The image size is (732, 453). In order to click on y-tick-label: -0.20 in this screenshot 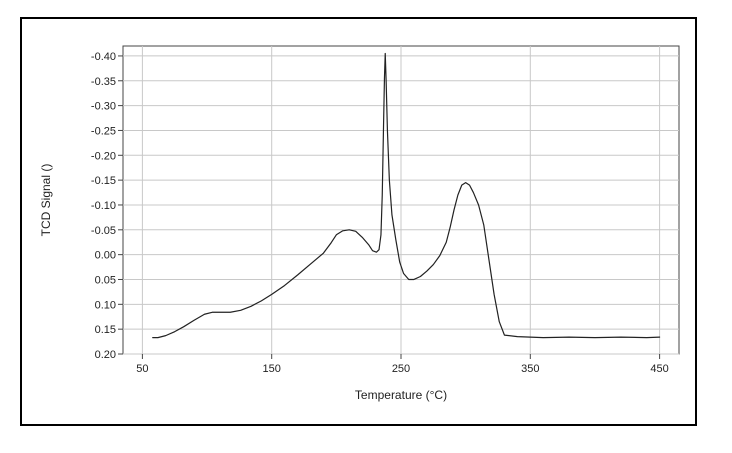, I will do `click(103, 156)`.